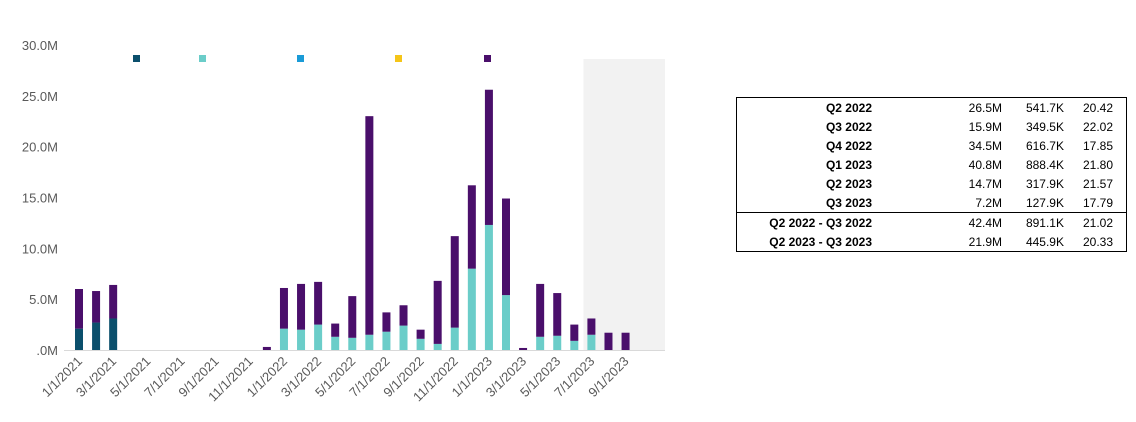  What do you see at coordinates (1097, 241) in the screenshot?
I see `row-value-c: 20.33` at bounding box center [1097, 241].